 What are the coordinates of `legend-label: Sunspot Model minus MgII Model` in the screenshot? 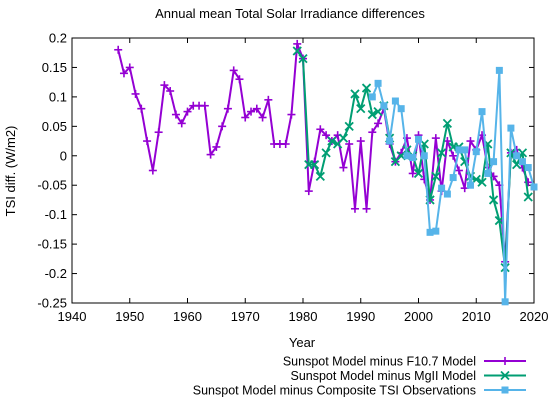 It's located at (383, 376).